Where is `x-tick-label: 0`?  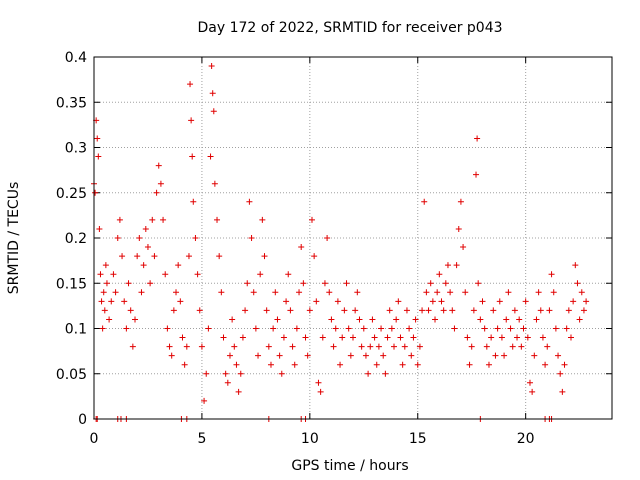 x-tick-label: 0 is located at coordinates (94, 439).